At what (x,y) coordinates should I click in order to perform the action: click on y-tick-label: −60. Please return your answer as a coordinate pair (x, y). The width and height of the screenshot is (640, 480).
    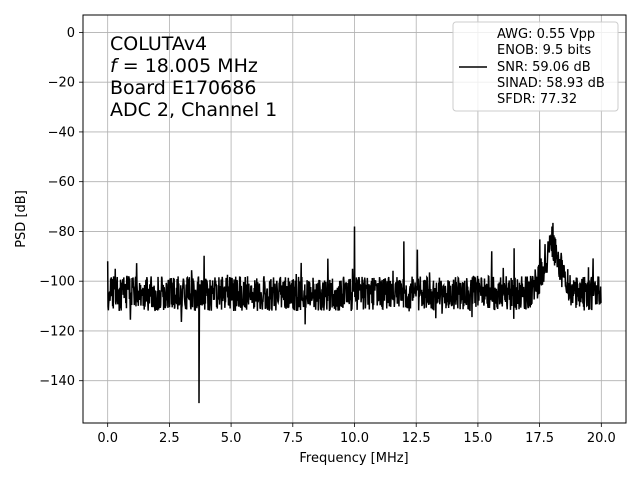
    Looking at the image, I should click on (61, 182).